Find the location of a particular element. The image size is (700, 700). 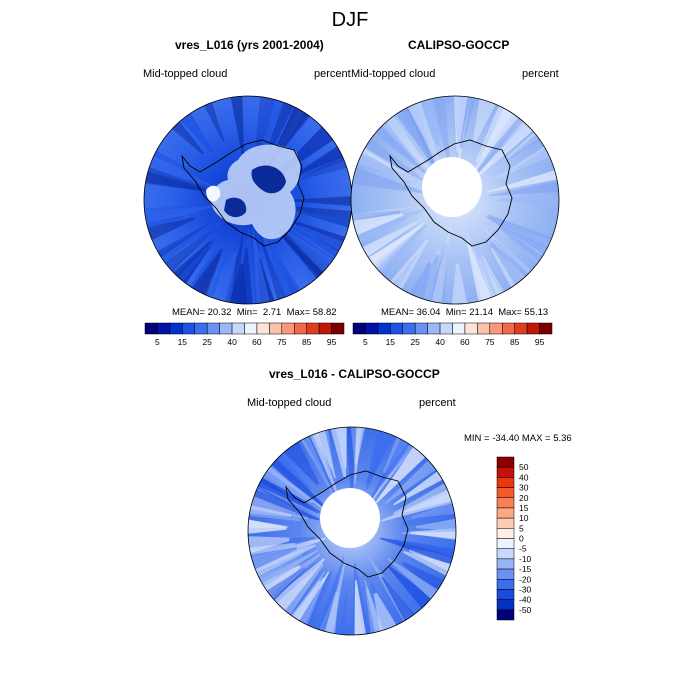

colorbar-tick-label: -15 is located at coordinates (525, 569).